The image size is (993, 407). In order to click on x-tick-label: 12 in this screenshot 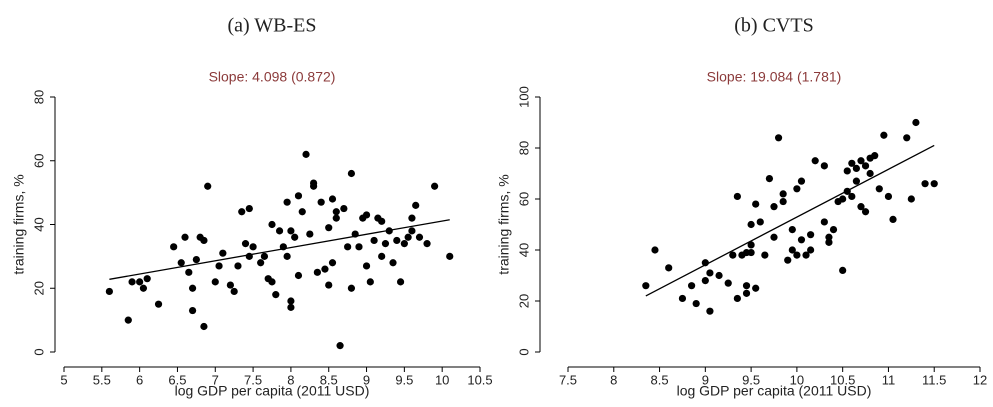, I will do `click(980, 379)`.